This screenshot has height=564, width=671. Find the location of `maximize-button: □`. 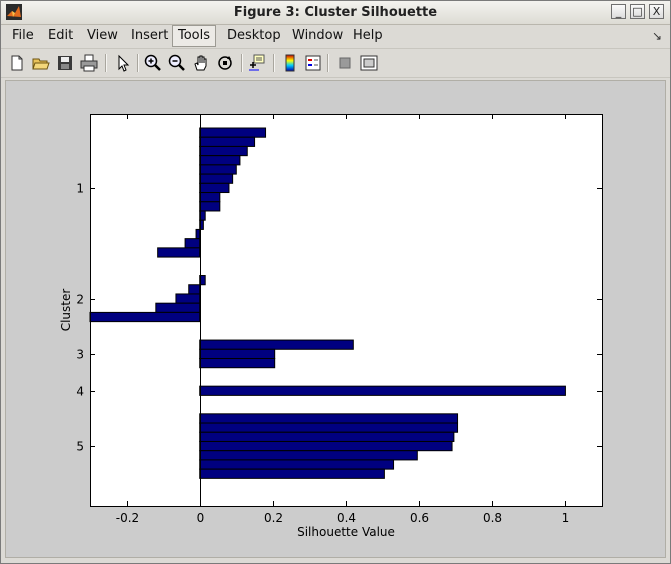

maximize-button: □ is located at coordinates (637, 11).